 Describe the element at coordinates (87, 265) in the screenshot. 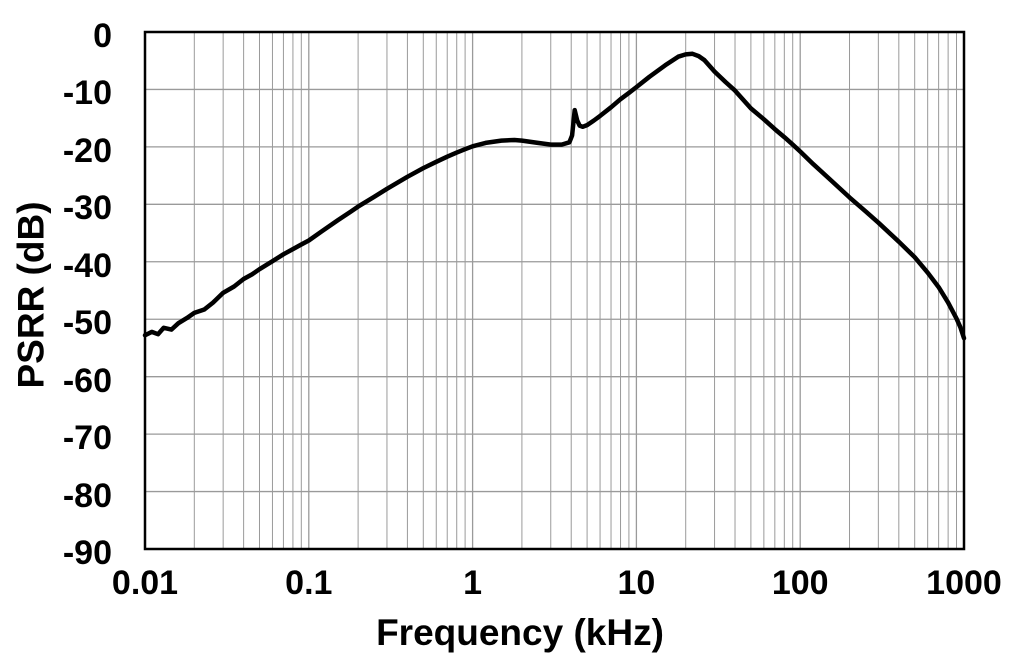

I see `y-tick-label: -40` at that location.